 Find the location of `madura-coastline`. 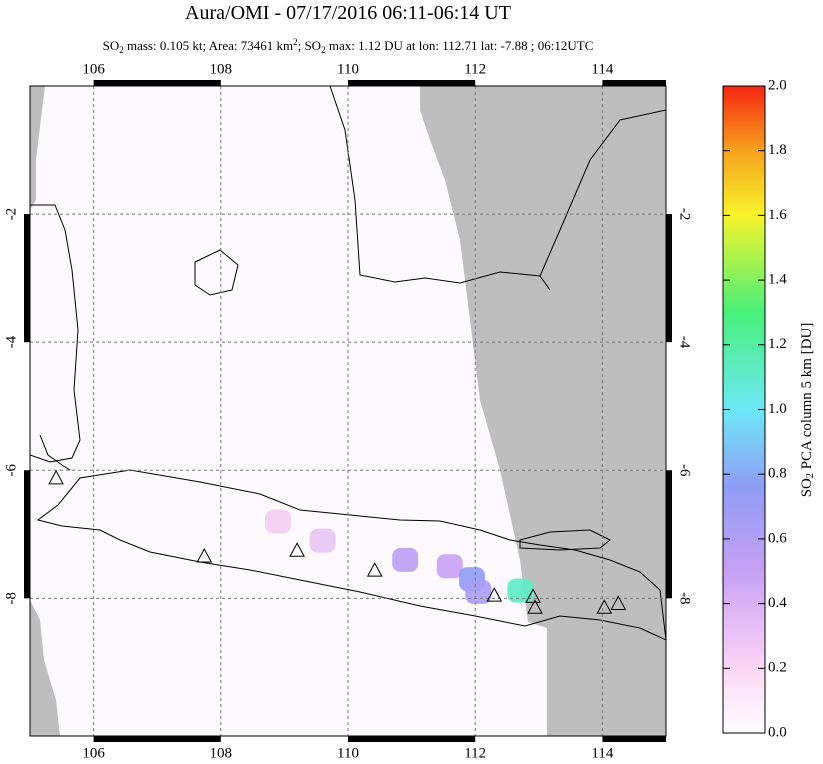

madura-coastline is located at coordinates (565, 540).